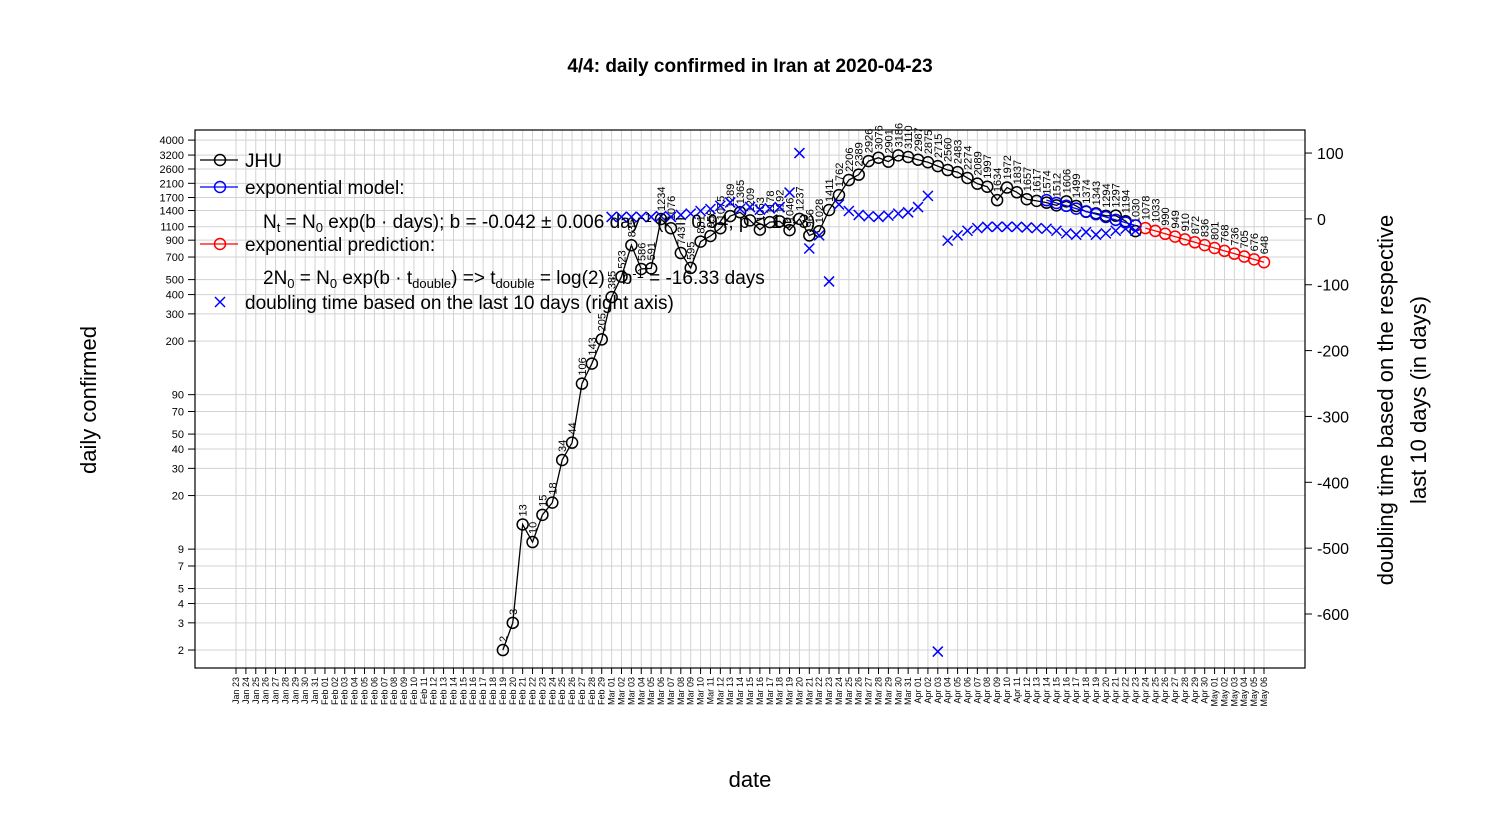 The height and width of the screenshot is (838, 1500). Describe the element at coordinates (1244, 692) in the screenshot. I see `x-tick-label: May 04` at that location.